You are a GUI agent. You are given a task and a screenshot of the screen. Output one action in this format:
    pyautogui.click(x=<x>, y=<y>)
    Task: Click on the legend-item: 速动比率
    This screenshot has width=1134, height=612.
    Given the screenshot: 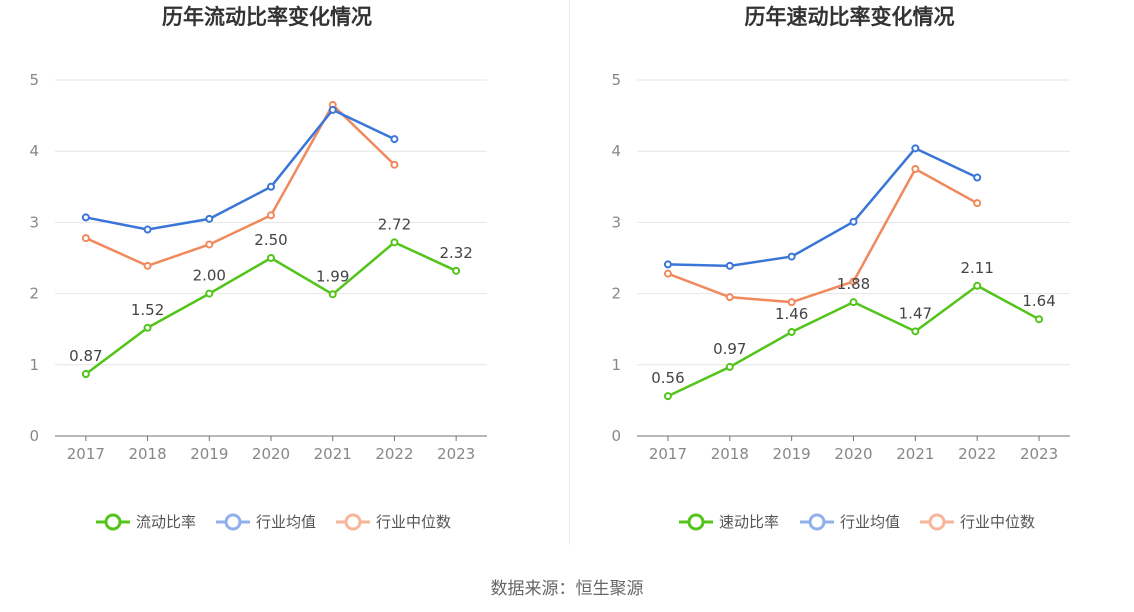 What is the action you would take?
    pyautogui.click(x=729, y=522)
    